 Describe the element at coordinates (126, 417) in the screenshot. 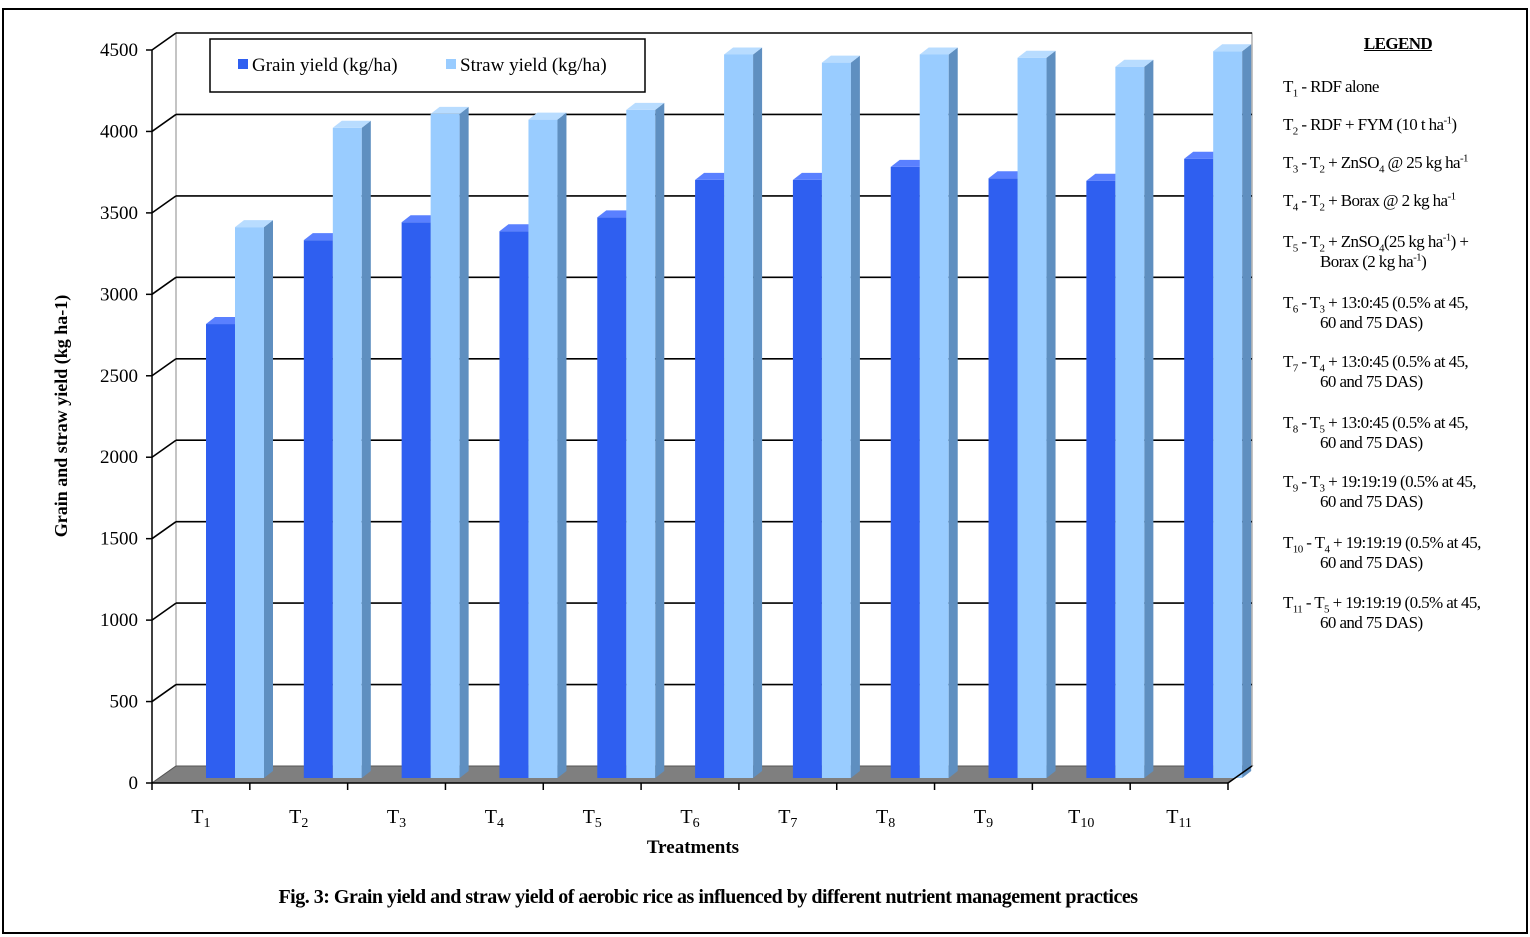

I see `y-axis: 0 500 1000 1500 2000 2500 3000 3500 4000 4500` at that location.